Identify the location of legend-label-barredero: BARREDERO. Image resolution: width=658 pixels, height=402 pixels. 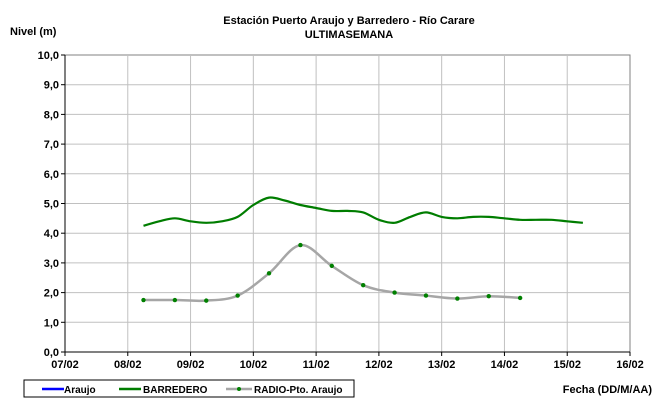
(175, 390).